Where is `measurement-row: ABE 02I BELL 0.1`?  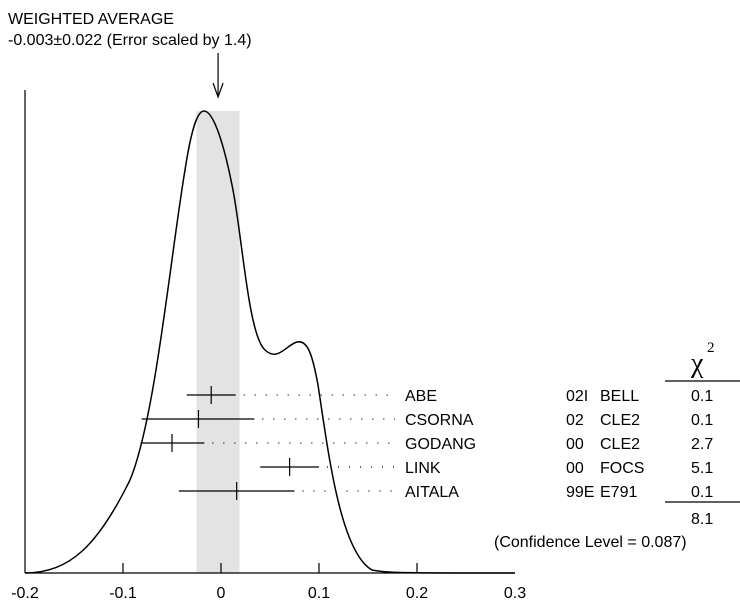
measurement-row: ABE 02I BELL 0.1 is located at coordinates (449, 395).